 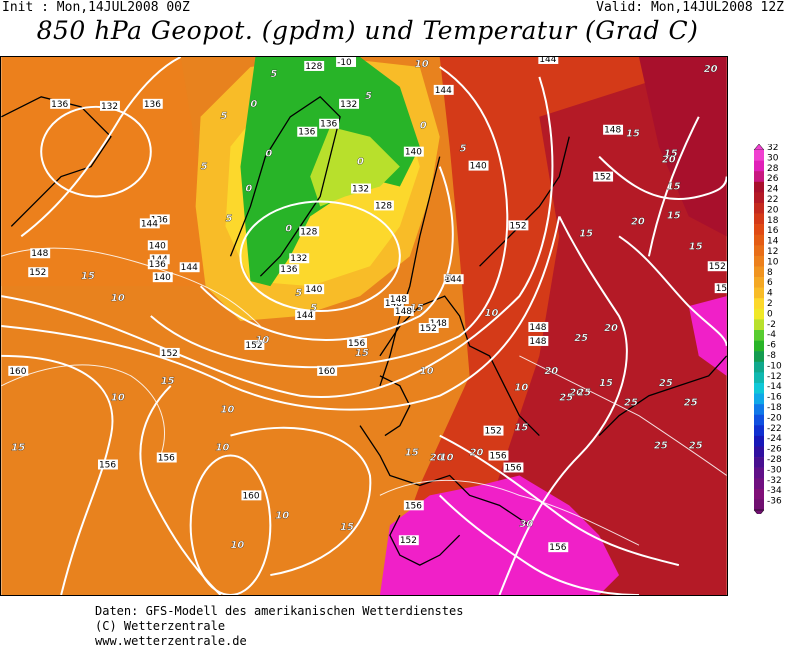 I want to click on legend-label: -10, so click(x=774, y=366).